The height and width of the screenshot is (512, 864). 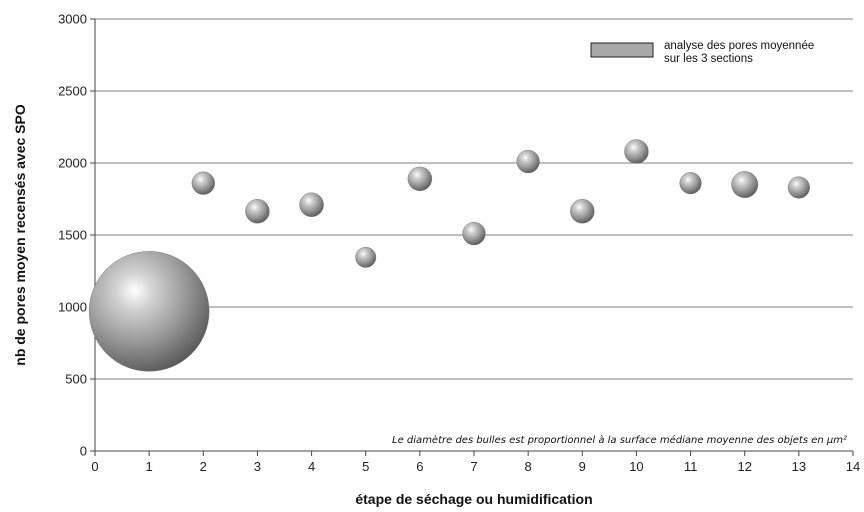 What do you see at coordinates (622, 50) in the screenshot?
I see `legend-swatch` at bounding box center [622, 50].